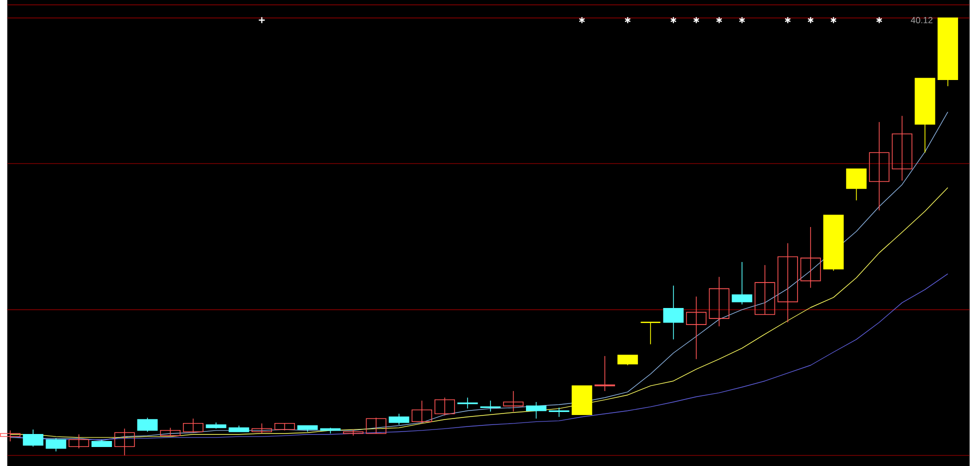  Describe the element at coordinates (921, 20) in the screenshot. I see `annotation: 40.12` at that location.